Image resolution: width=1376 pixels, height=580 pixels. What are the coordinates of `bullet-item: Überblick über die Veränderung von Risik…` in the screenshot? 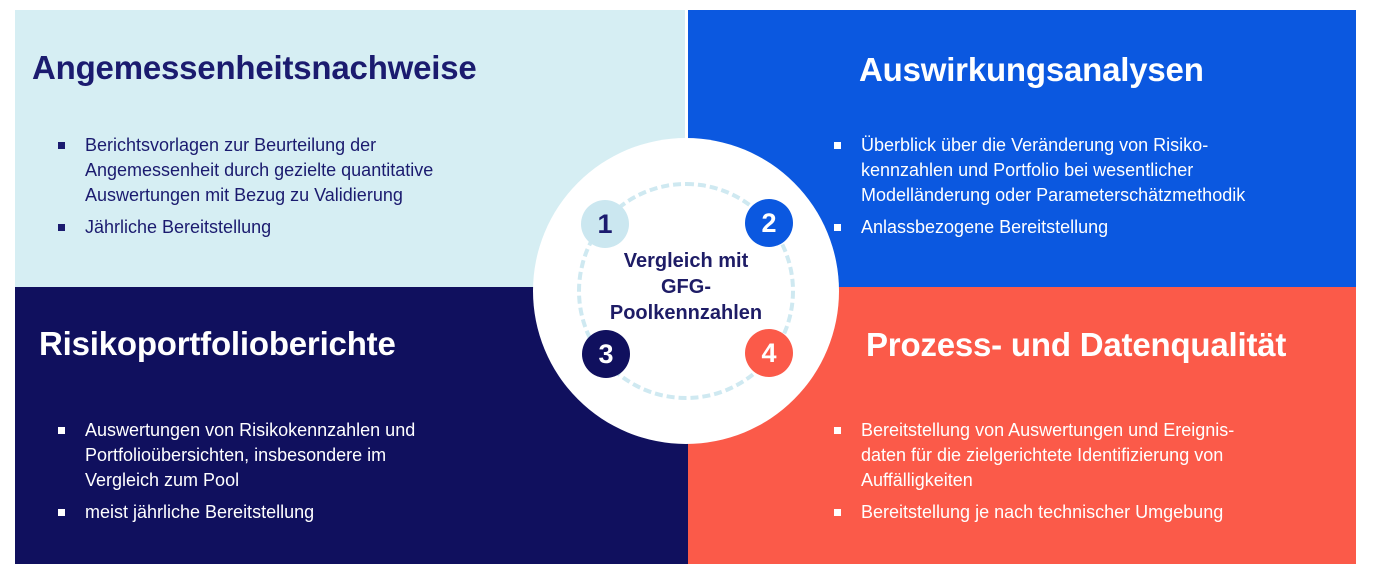 It's located at (1083, 170).